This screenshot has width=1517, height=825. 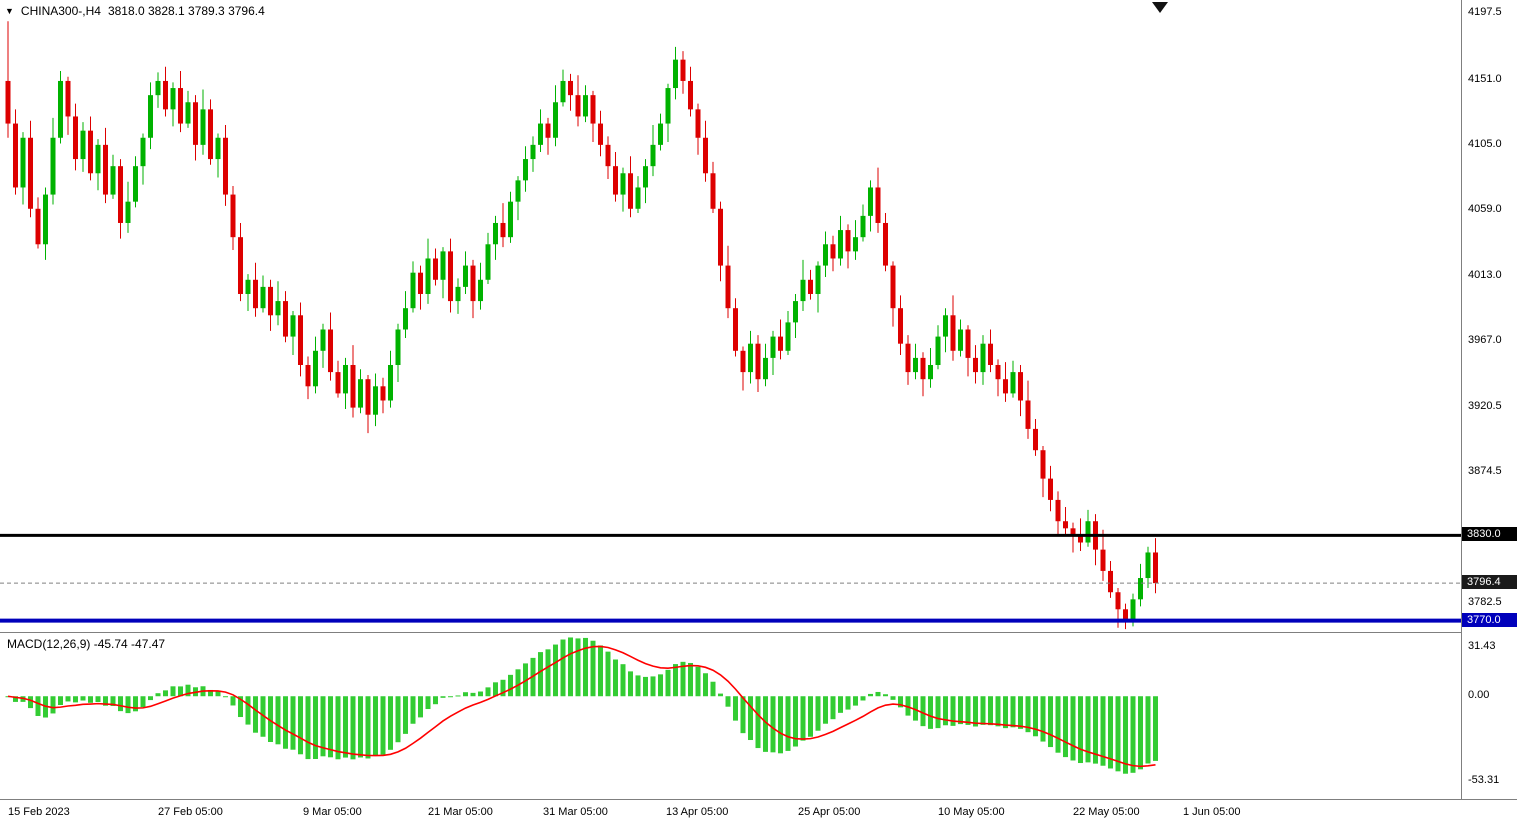 What do you see at coordinates (1482, 645) in the screenshot?
I see `macd-axis-label: 31.43` at bounding box center [1482, 645].